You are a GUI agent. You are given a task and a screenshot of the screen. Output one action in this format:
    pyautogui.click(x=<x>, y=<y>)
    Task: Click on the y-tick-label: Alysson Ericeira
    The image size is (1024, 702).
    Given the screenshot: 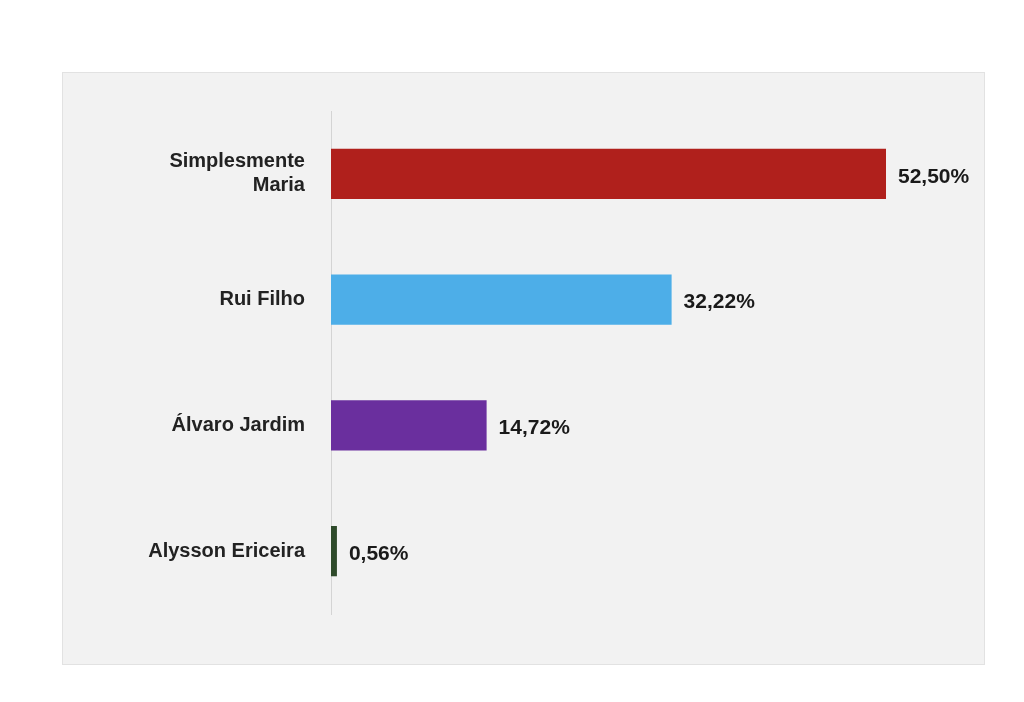 What is the action you would take?
    pyautogui.click(x=227, y=549)
    